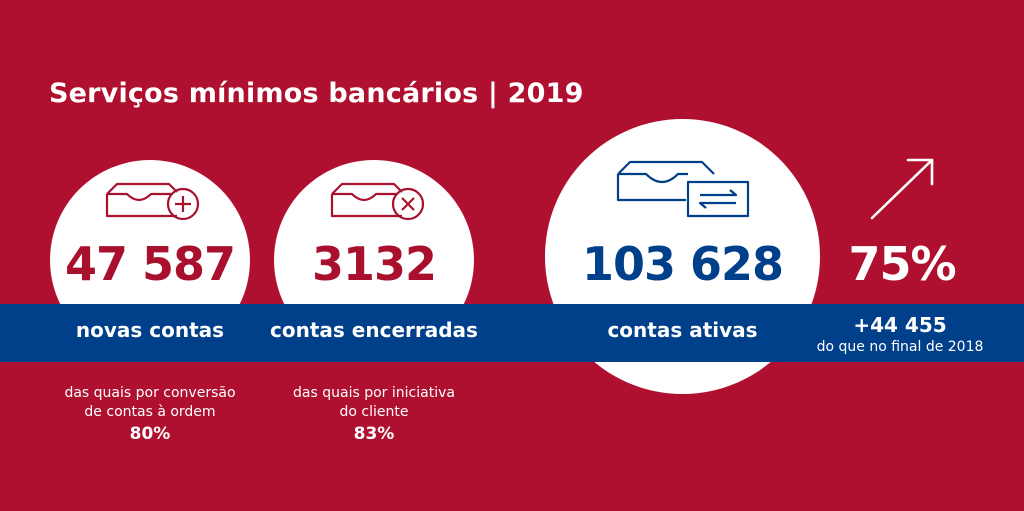 The height and width of the screenshot is (511, 1024). What do you see at coordinates (374, 393) in the screenshot?
I see `note-line: das quais por iniciativa` at bounding box center [374, 393].